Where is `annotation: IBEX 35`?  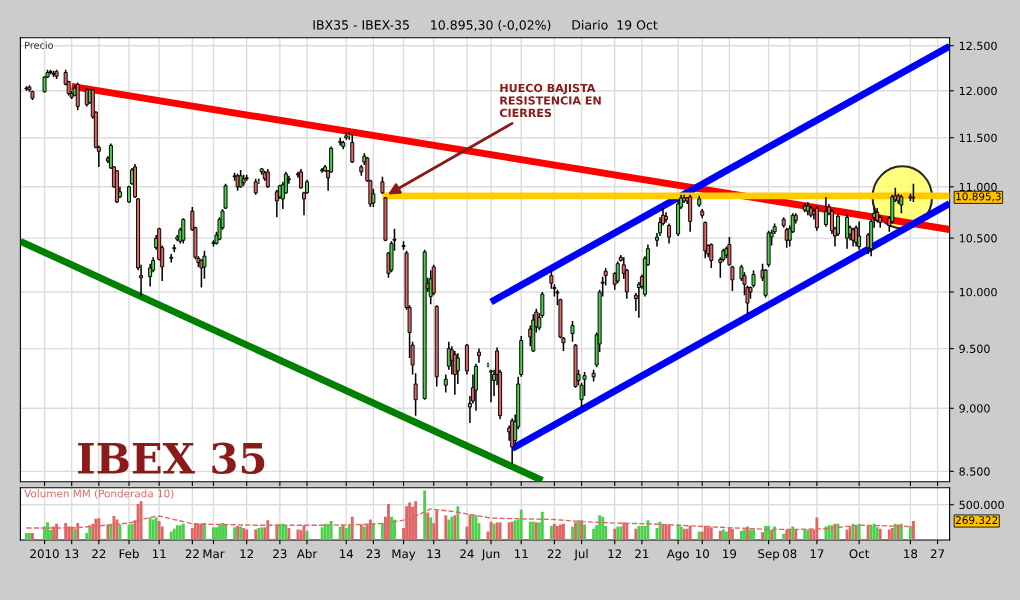
annotation: IBEX 35 is located at coordinates (171, 458).